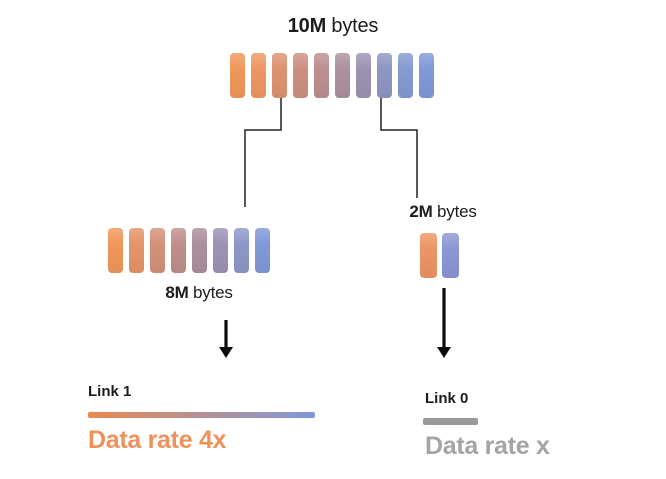  What do you see at coordinates (352, 26) in the screenshot?
I see `source-bytes-unit: bytes` at bounding box center [352, 26].